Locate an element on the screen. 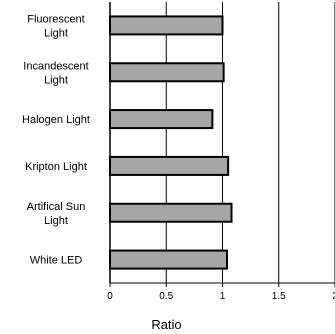 Image resolution: width=335 pixels, height=334 pixels. x-tick-label: 1.5 is located at coordinates (279, 296).